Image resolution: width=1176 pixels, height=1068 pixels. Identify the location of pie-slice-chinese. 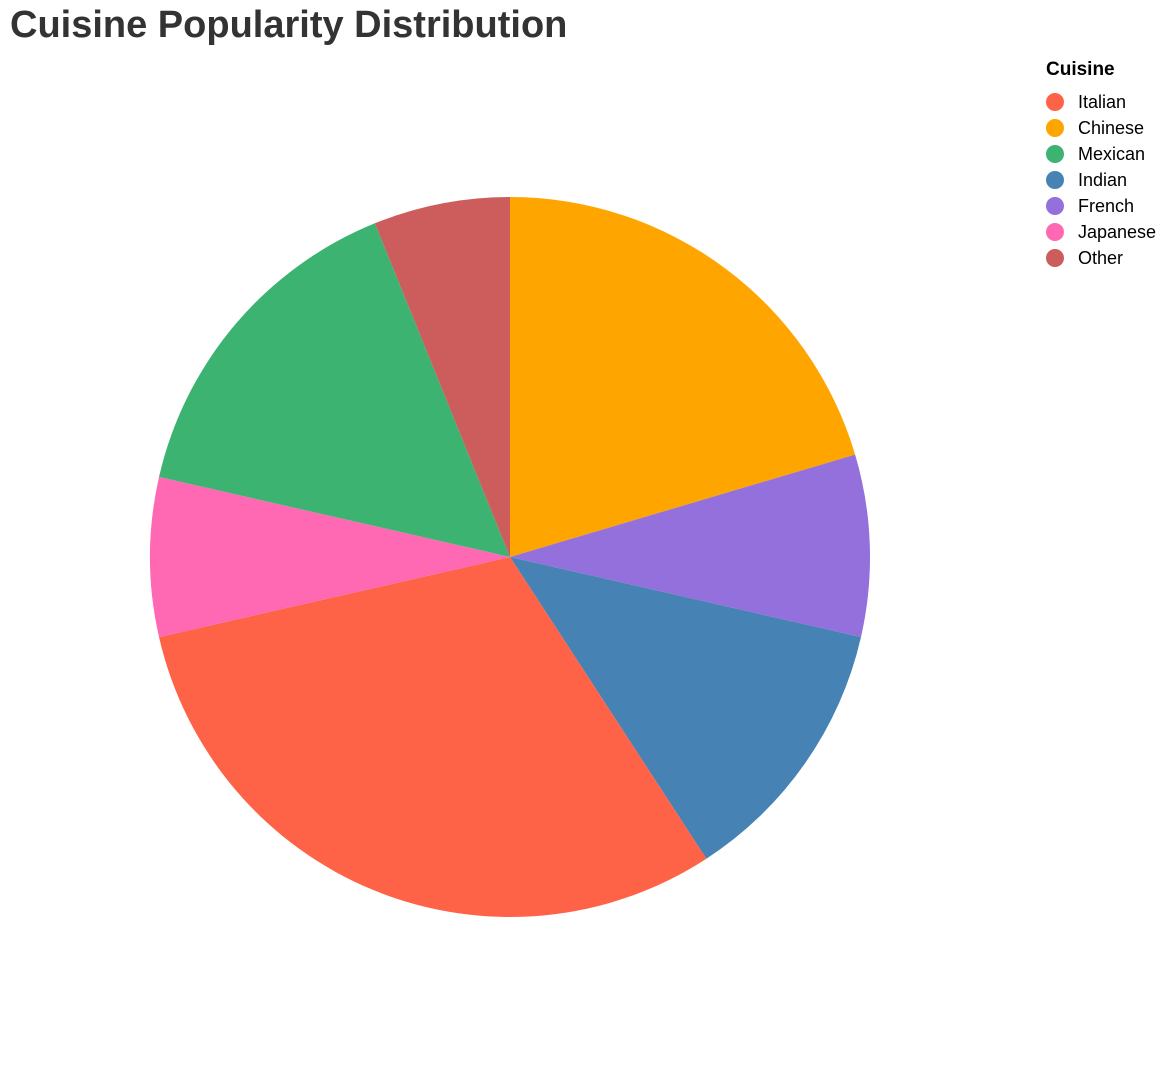
(683, 377).